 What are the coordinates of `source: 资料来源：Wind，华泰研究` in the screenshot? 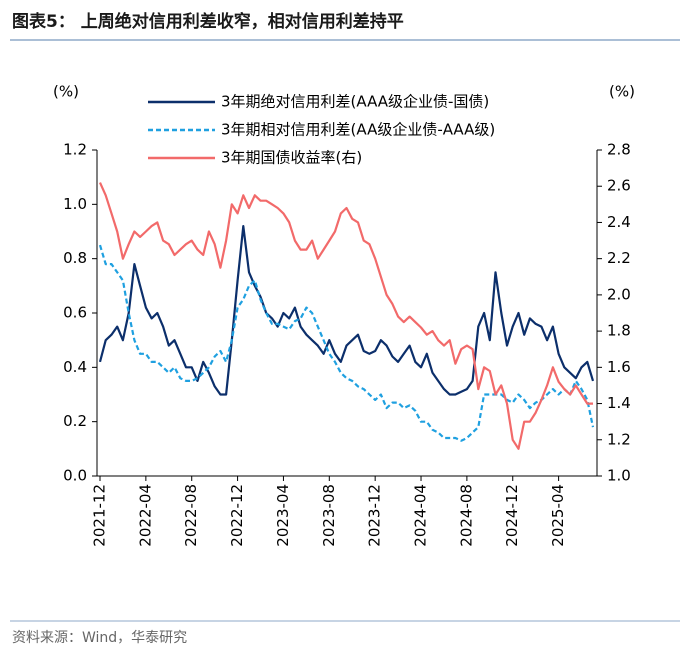 It's located at (99, 638).